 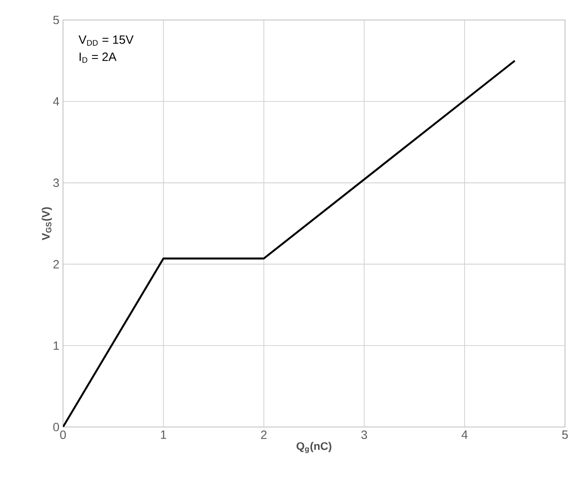 What do you see at coordinates (63, 435) in the screenshot?
I see `x-tick-label: 0` at bounding box center [63, 435].